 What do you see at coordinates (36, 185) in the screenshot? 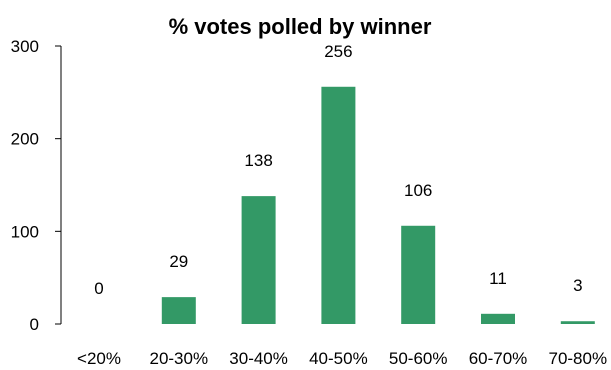
I see `y-axis-ticks: 0 100 200 300` at bounding box center [36, 185].